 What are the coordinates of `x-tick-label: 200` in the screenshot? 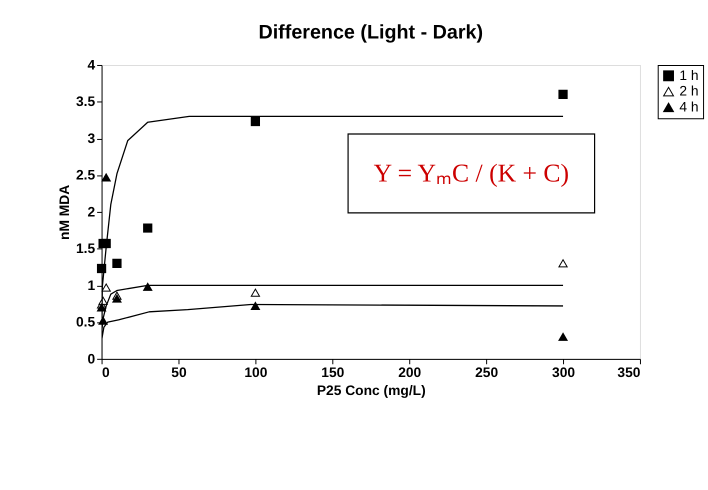 It's located at (410, 372).